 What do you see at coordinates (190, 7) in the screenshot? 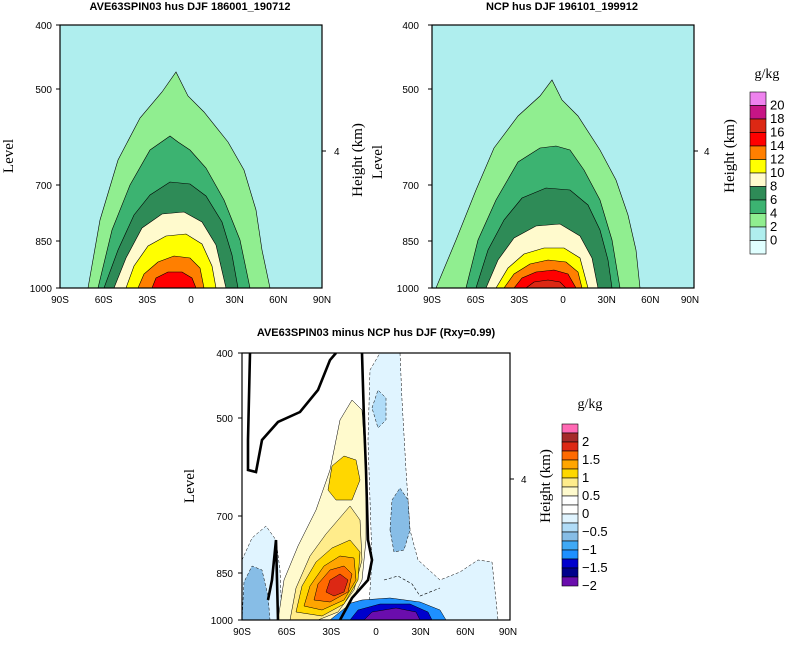
I see `panel-1-title: AVE63SPIN03 hus DJF 186001_190712` at bounding box center [190, 7].